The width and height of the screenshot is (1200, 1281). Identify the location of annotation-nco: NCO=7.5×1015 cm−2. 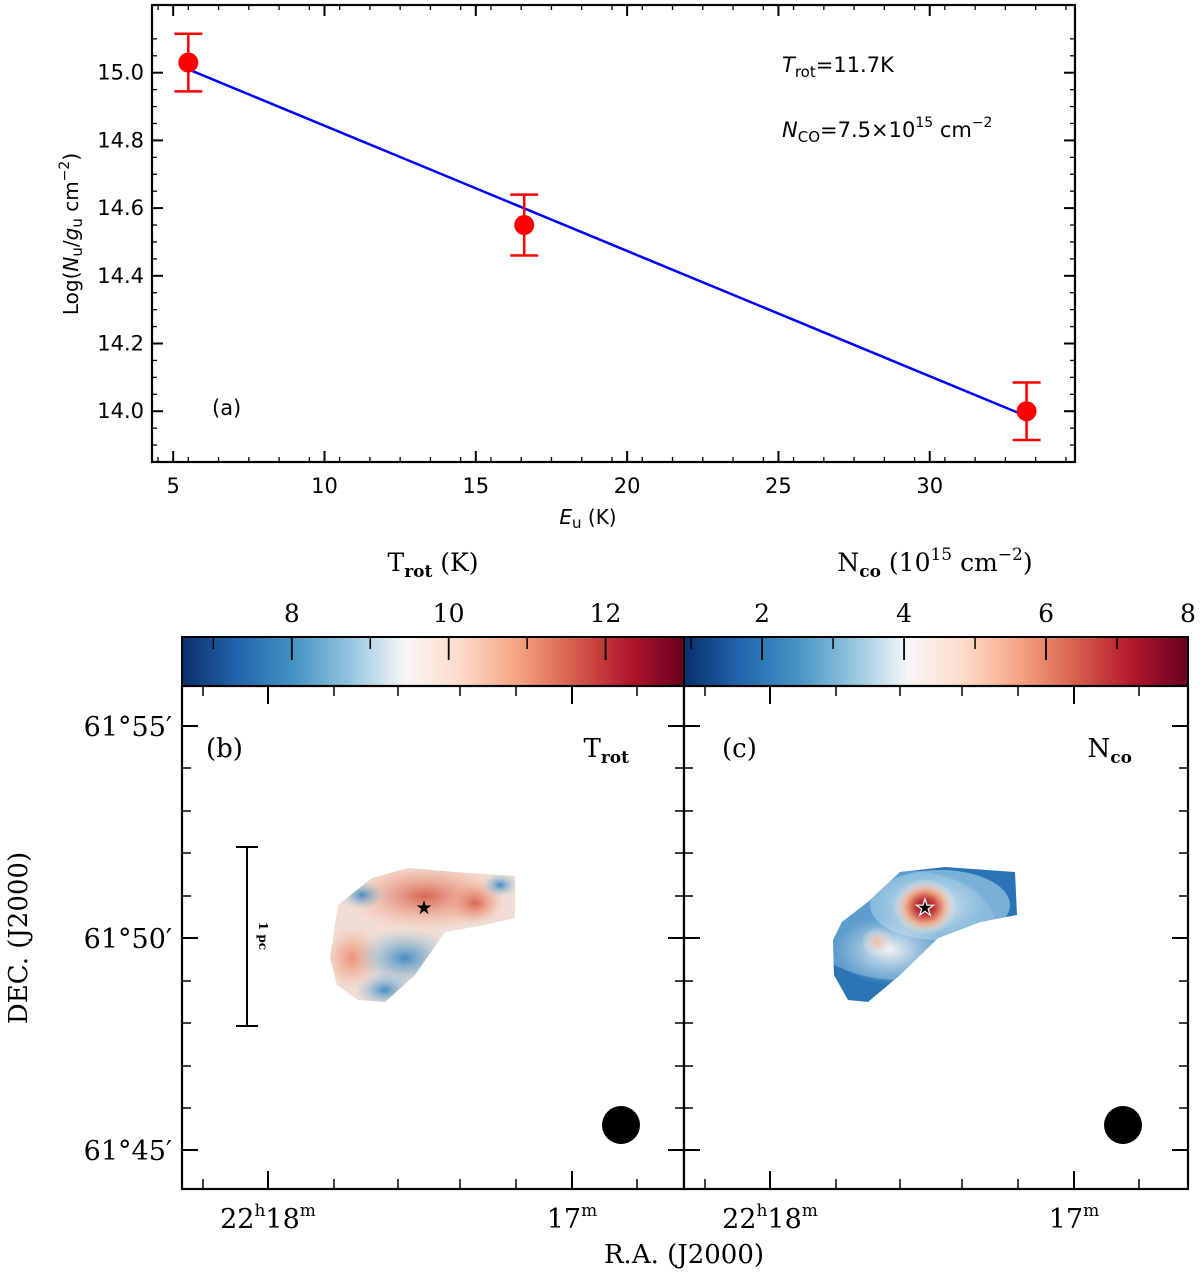
(887, 130).